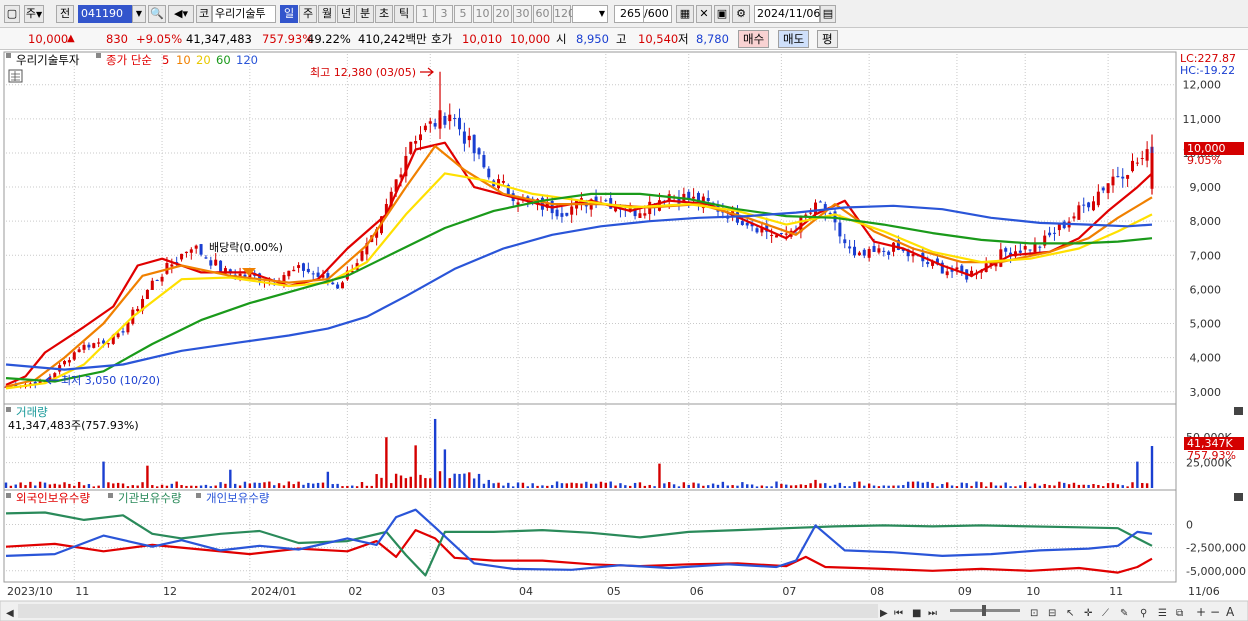 The height and width of the screenshot is (621, 1248). Describe the element at coordinates (463, 14) in the screenshot. I see `interval-5: 5` at that location.